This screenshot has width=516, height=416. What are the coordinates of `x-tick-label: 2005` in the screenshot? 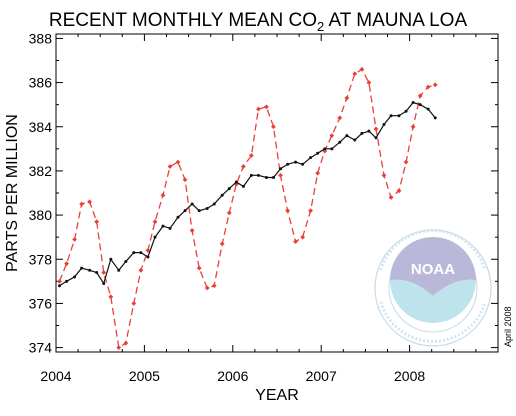 It's located at (144, 376).